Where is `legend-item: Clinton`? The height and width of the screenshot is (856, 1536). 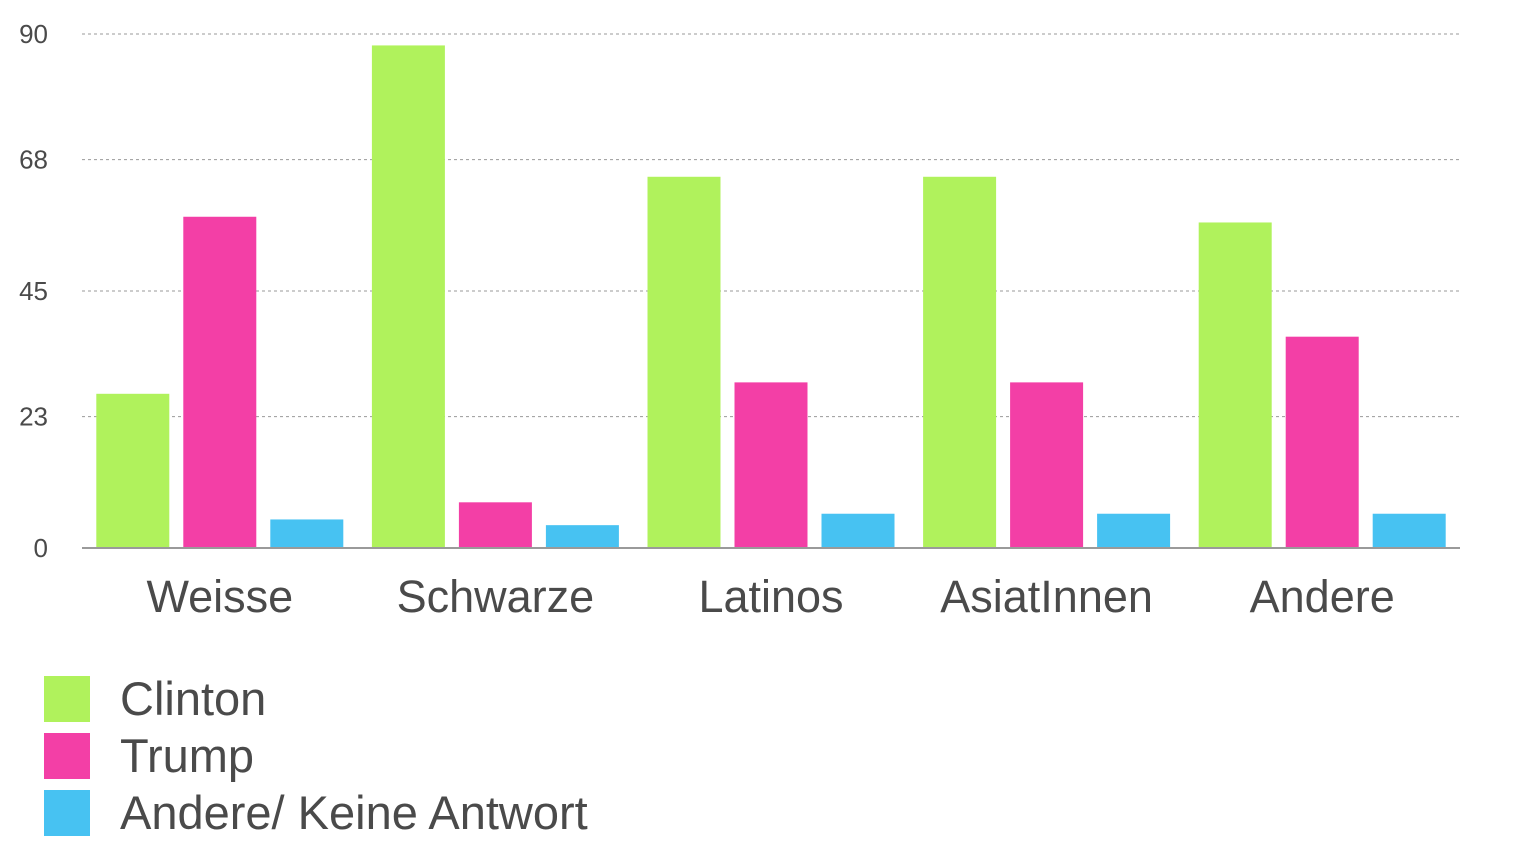 legend-item: Clinton is located at coordinates (316, 698).